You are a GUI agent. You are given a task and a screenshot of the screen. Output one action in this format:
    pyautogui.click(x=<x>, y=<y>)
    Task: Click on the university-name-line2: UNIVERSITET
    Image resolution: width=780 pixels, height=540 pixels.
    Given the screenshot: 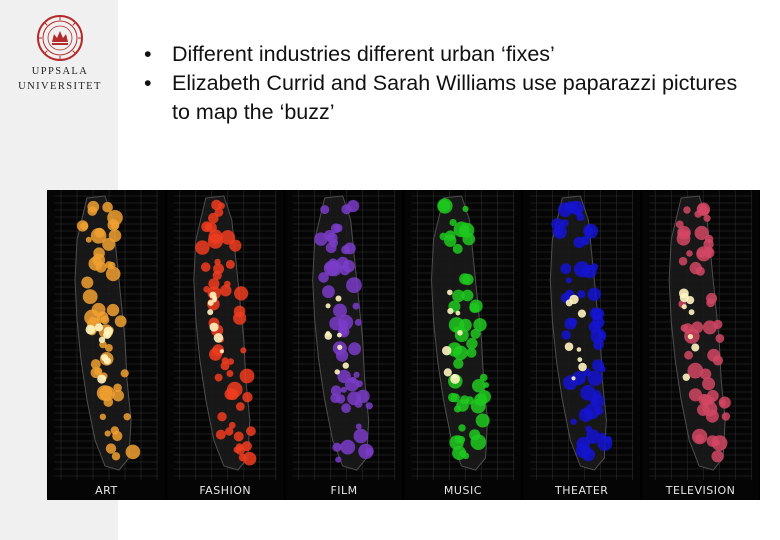 What is the action you would take?
    pyautogui.click(x=60, y=86)
    